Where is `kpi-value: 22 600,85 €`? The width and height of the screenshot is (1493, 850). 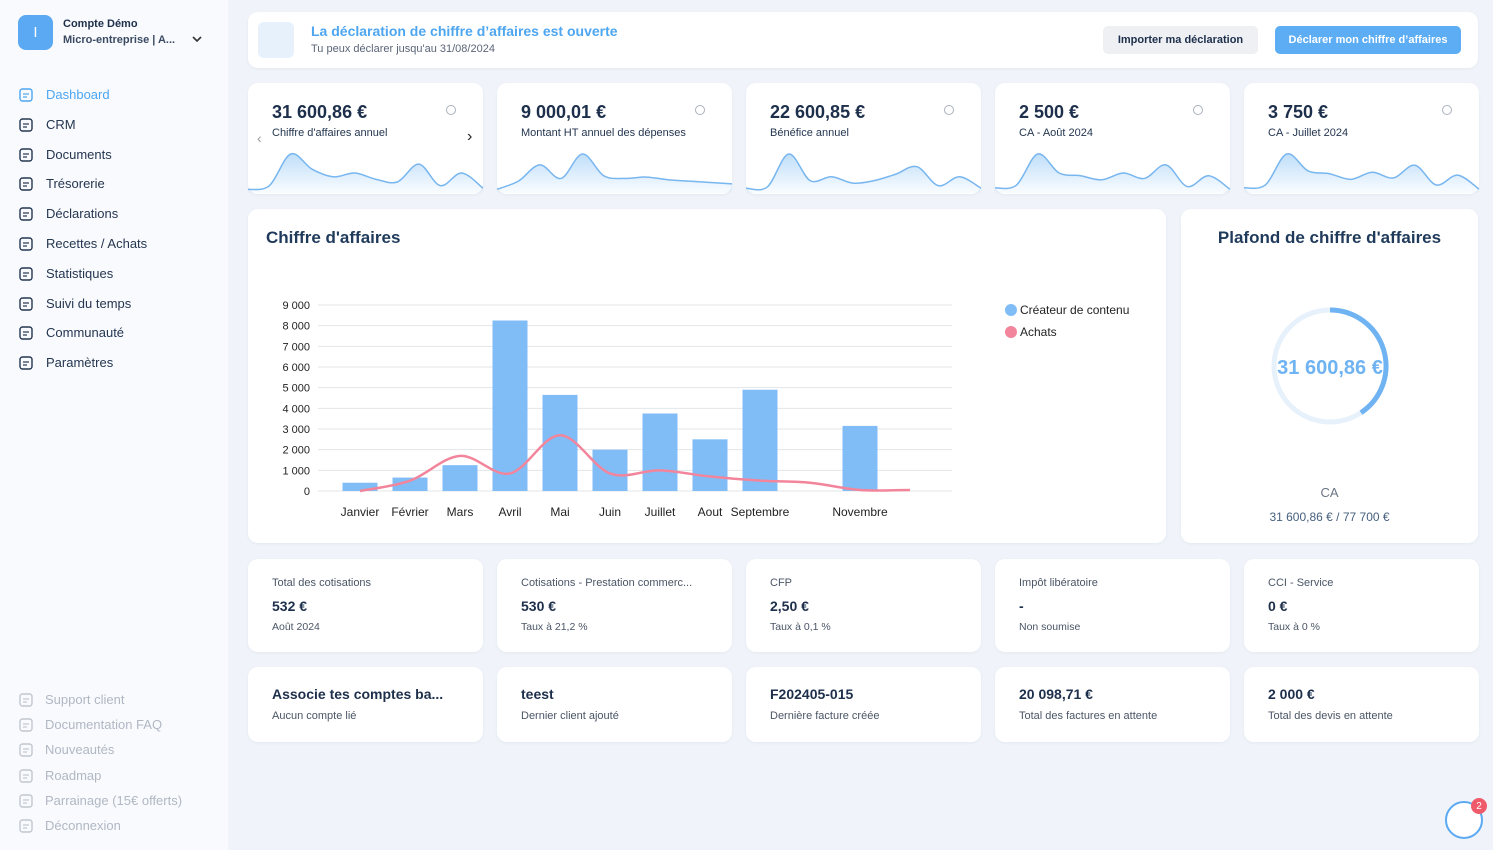 kpi-value: 22 600,85 € is located at coordinates (818, 112).